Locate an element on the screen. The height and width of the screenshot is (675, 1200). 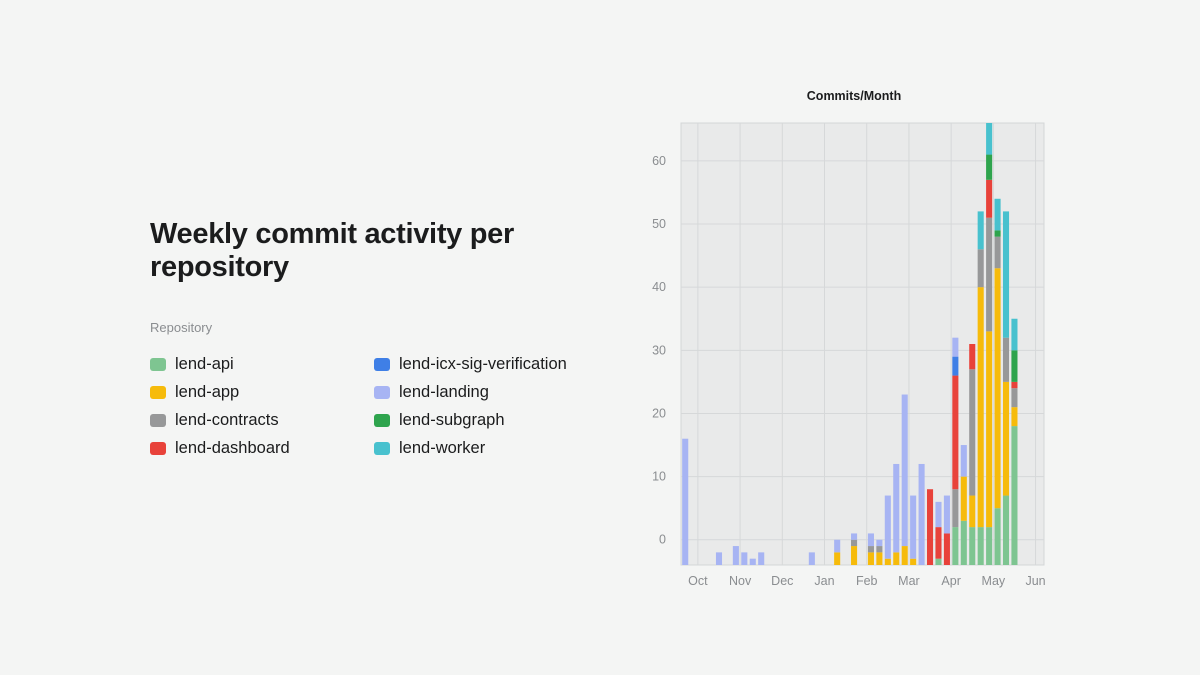
legend-label: lend-landing is located at coordinates (444, 391).